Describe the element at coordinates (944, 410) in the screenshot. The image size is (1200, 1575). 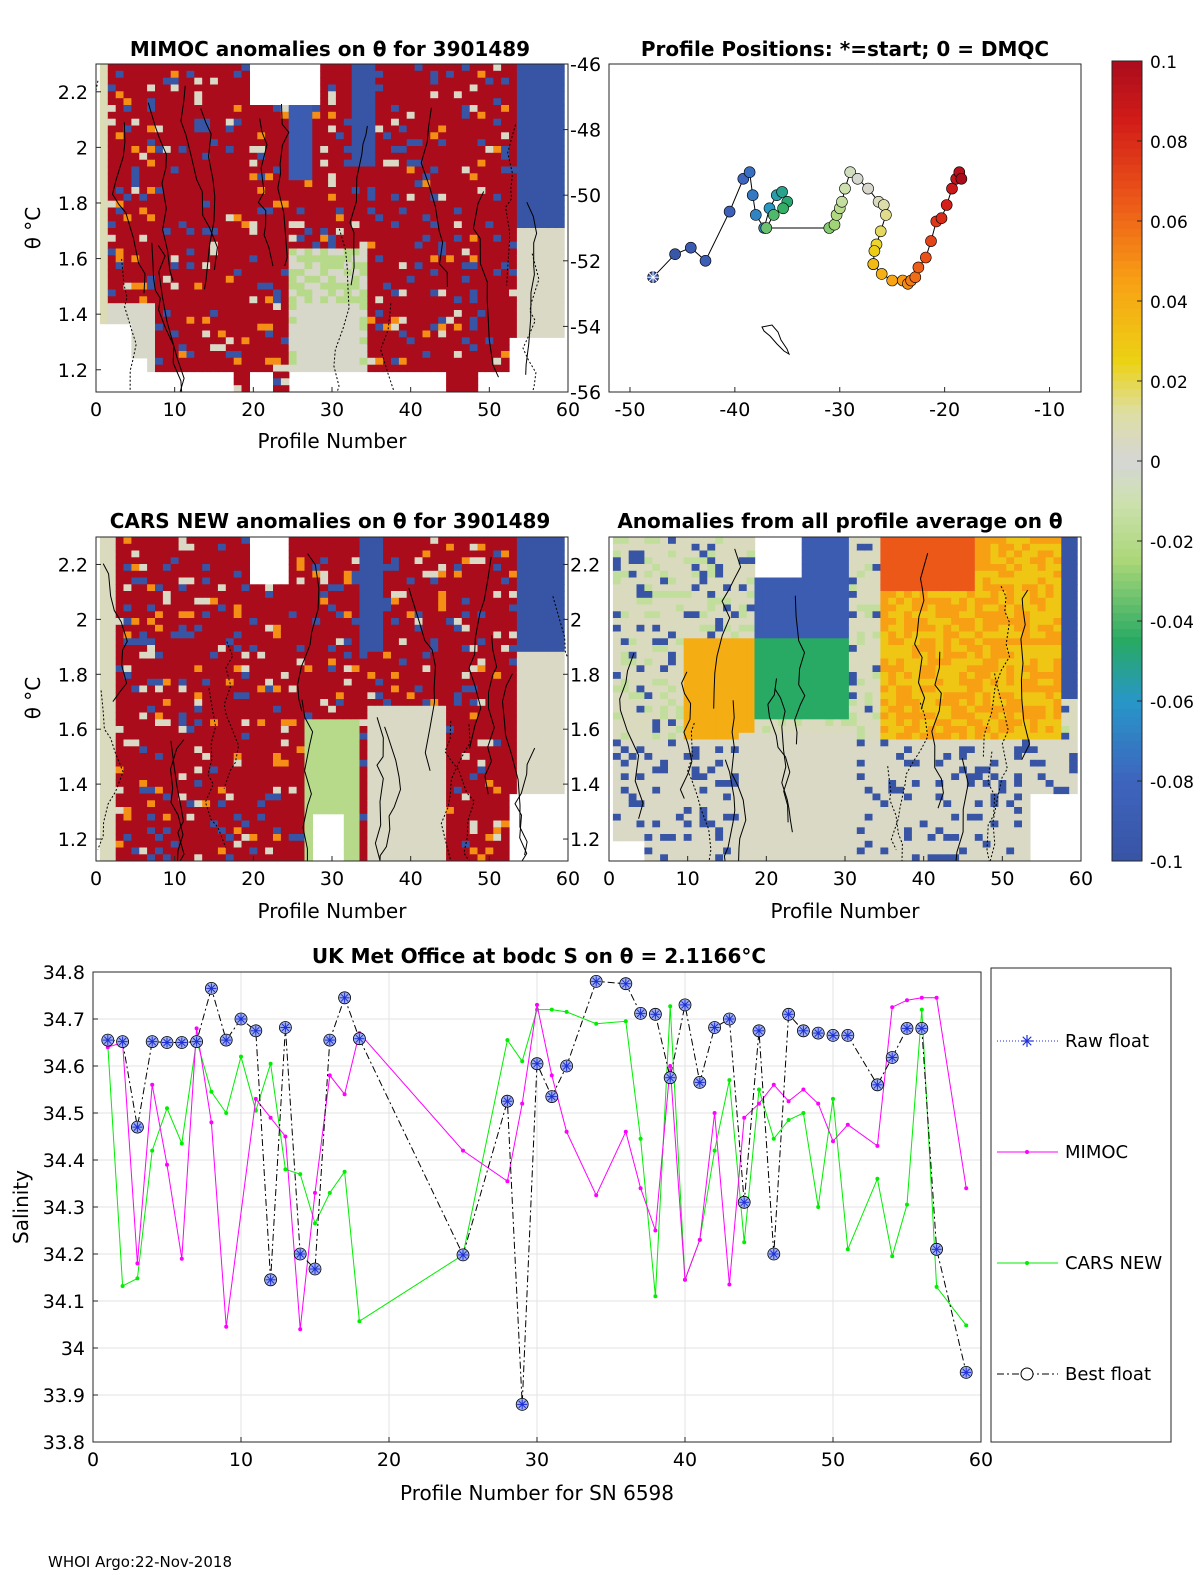
I see `x-tick-label: -20` at that location.